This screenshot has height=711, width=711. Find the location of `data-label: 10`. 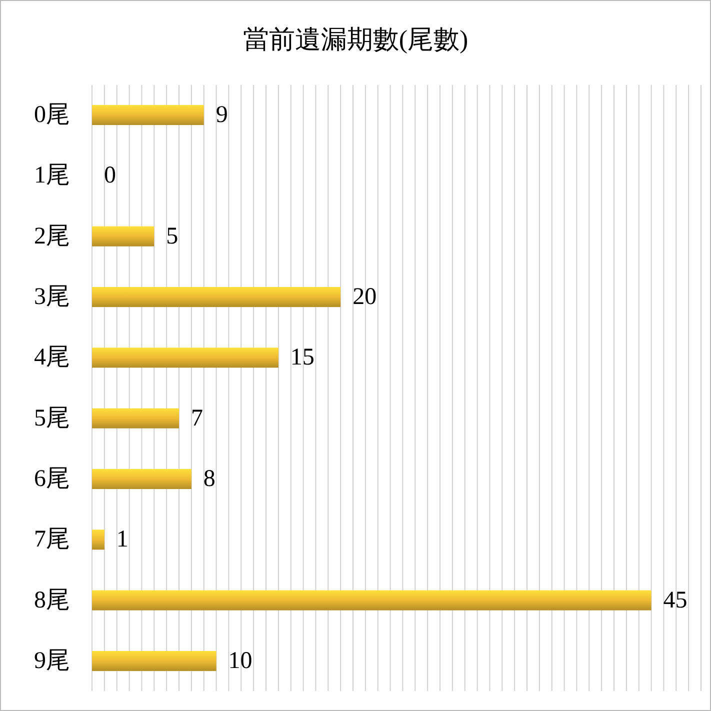

data-label: 10 is located at coordinates (240, 661).